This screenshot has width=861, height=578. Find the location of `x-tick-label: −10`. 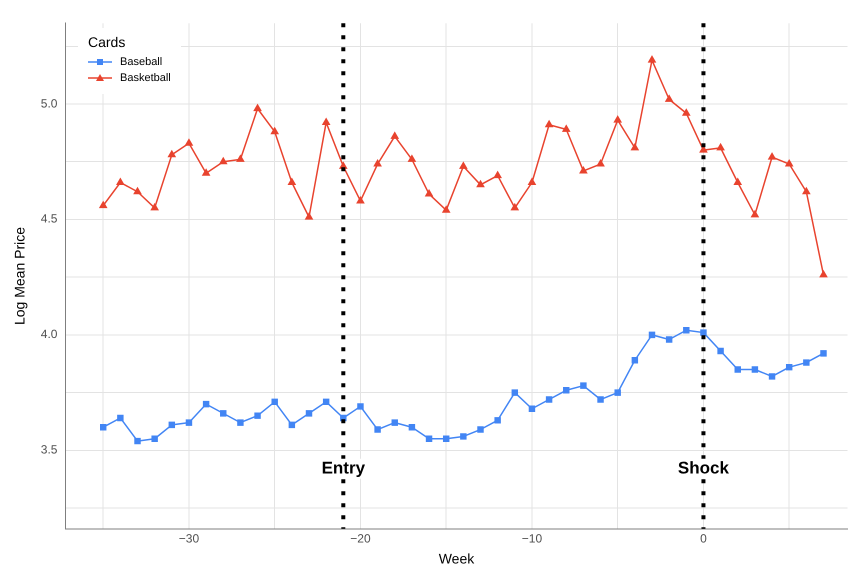

x-tick-label: −10 is located at coordinates (532, 538).